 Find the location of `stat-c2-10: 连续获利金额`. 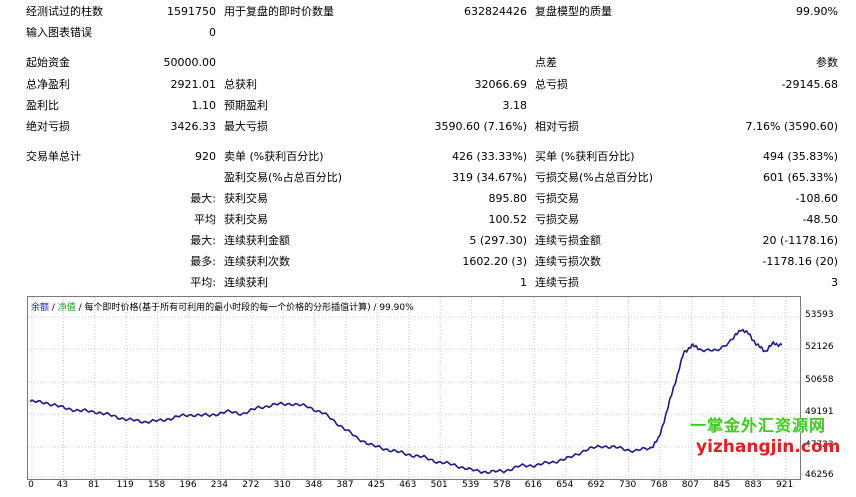

stat-c2-10: 连续获利金额 is located at coordinates (257, 240).